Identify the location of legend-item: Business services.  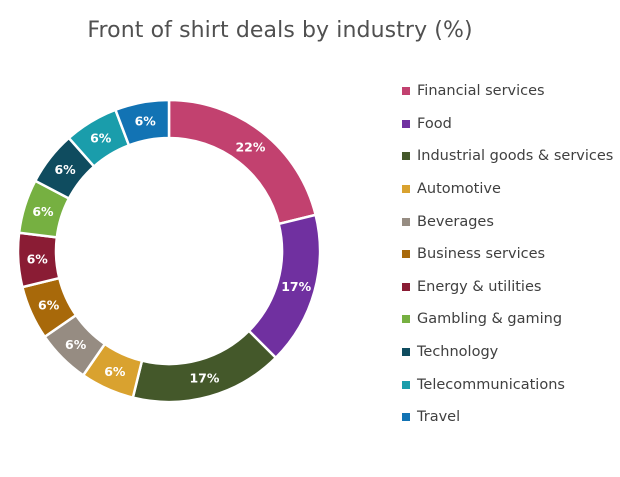
(507, 254).